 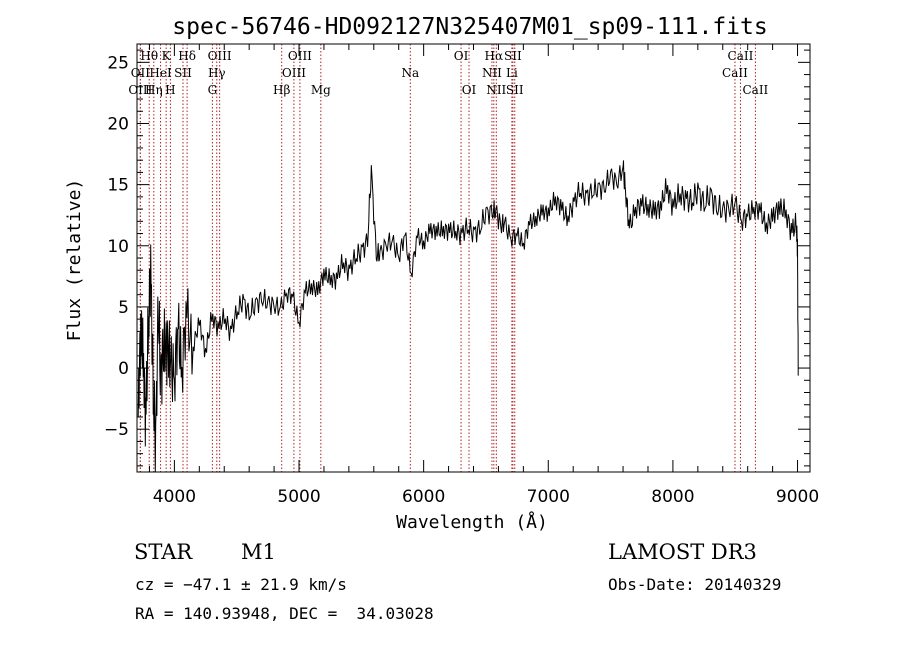 What do you see at coordinates (116, 430) in the screenshot?
I see `y-tick-label: −5` at bounding box center [116, 430].